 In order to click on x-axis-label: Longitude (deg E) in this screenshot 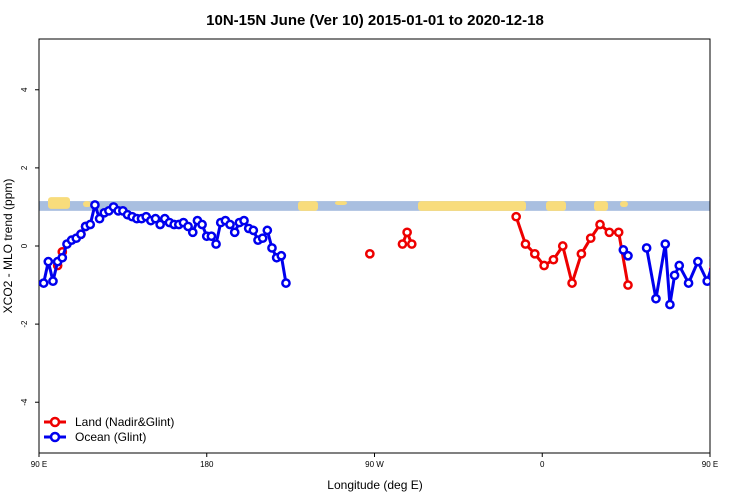, I will do `click(374, 485)`.